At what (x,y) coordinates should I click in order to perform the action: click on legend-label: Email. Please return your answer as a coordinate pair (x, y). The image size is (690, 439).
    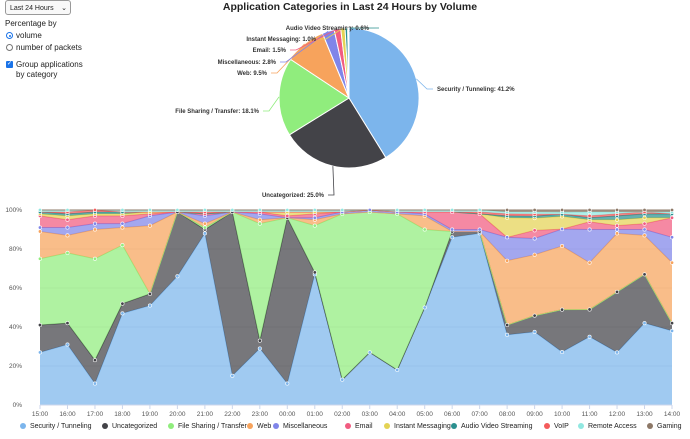
    Looking at the image, I should click on (364, 426).